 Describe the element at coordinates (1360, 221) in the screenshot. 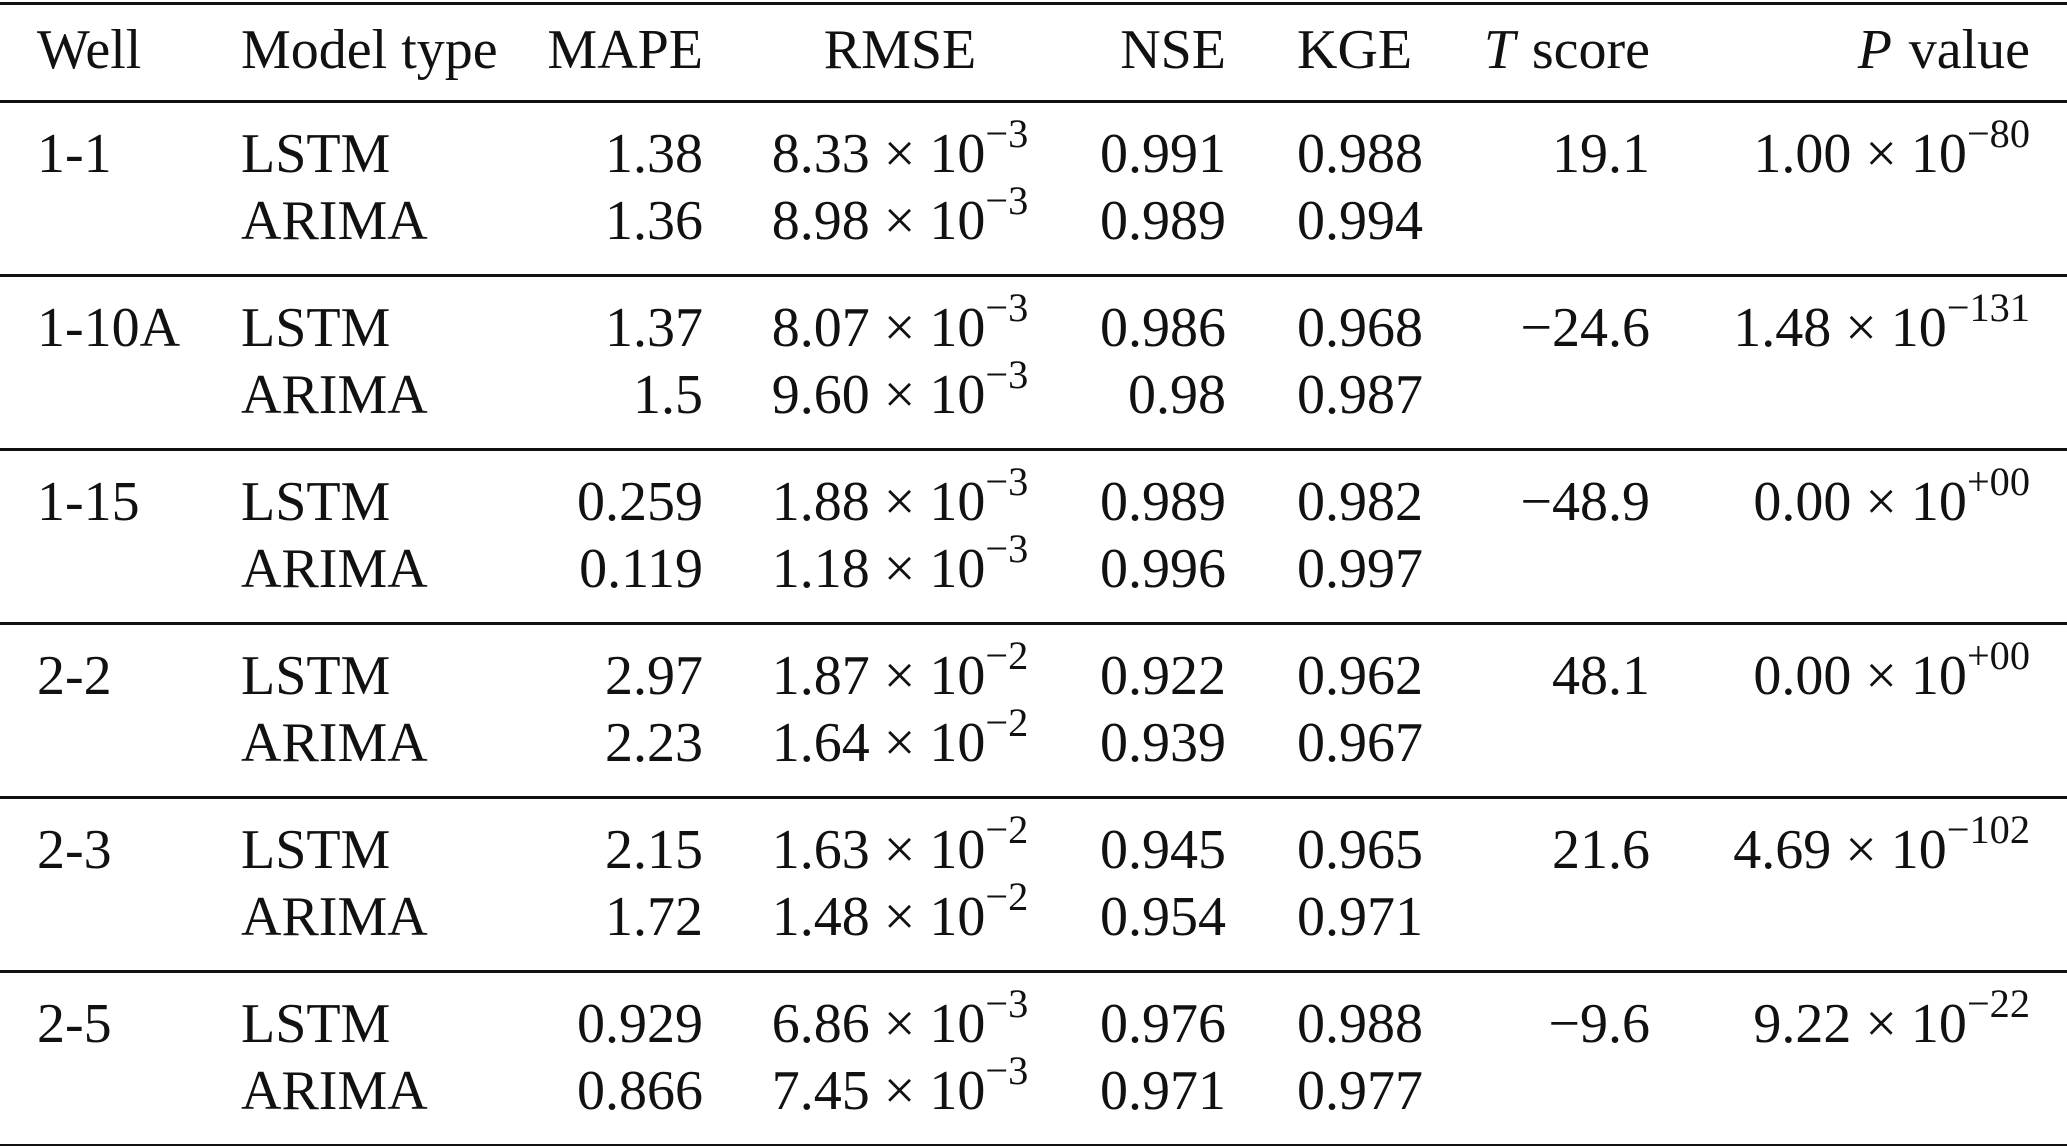

I see `kge: 0.994` at that location.